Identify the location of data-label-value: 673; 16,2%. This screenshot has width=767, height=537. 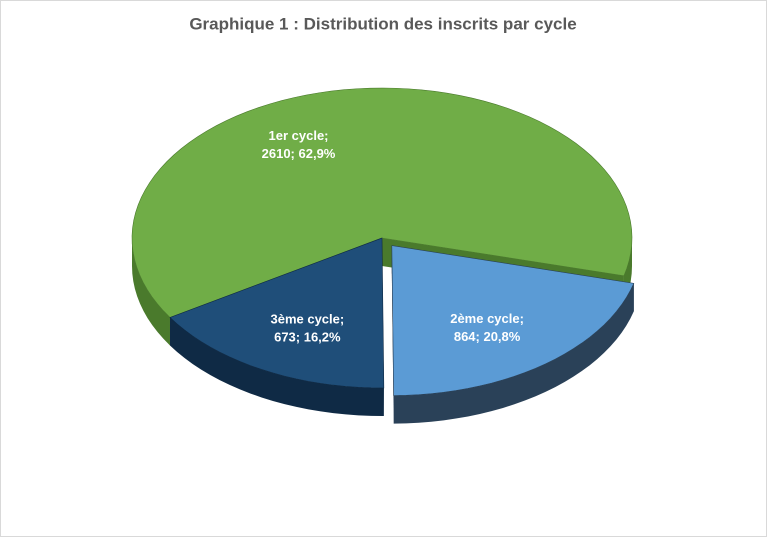
(307, 337).